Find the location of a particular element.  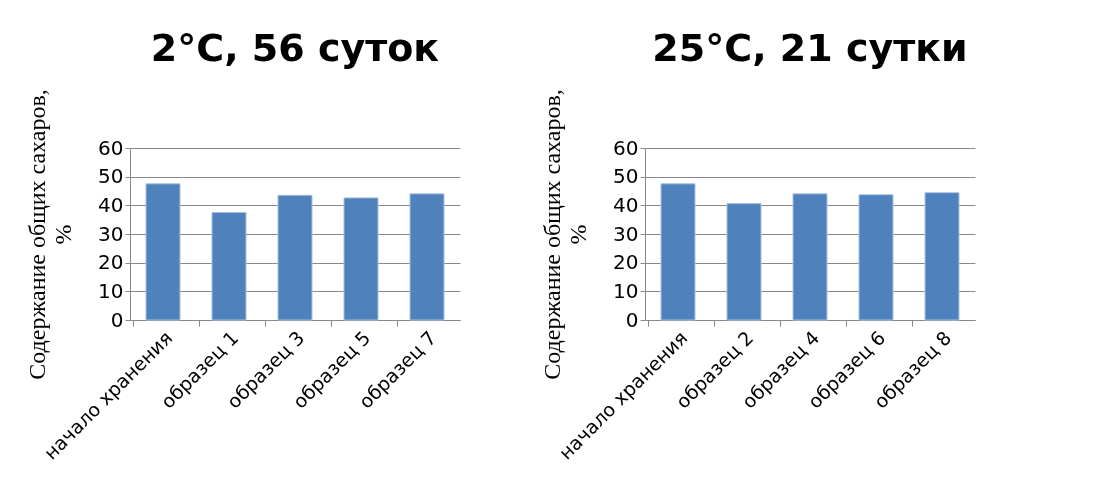

chart-title: 25°C, 21 сутки is located at coordinates (810, 47).